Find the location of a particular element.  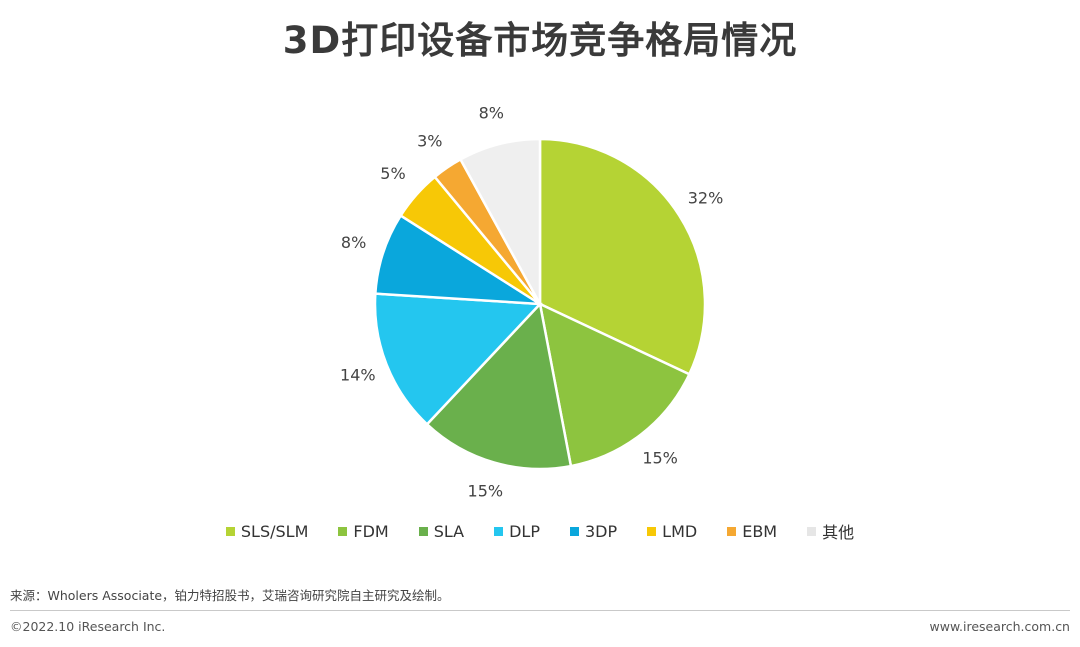

legend-item-4: 3DP is located at coordinates (593, 531).